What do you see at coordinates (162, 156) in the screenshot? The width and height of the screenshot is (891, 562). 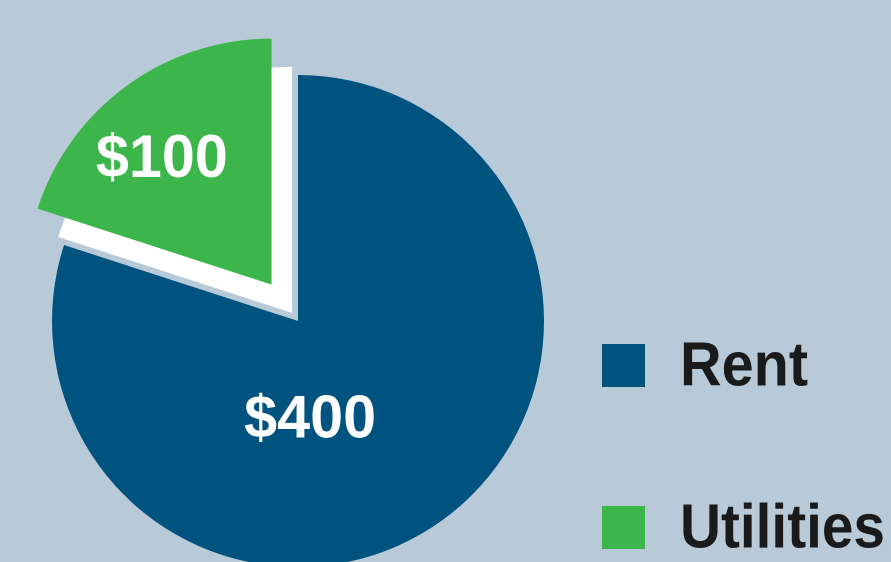 I see `data-label: $100` at bounding box center [162, 156].